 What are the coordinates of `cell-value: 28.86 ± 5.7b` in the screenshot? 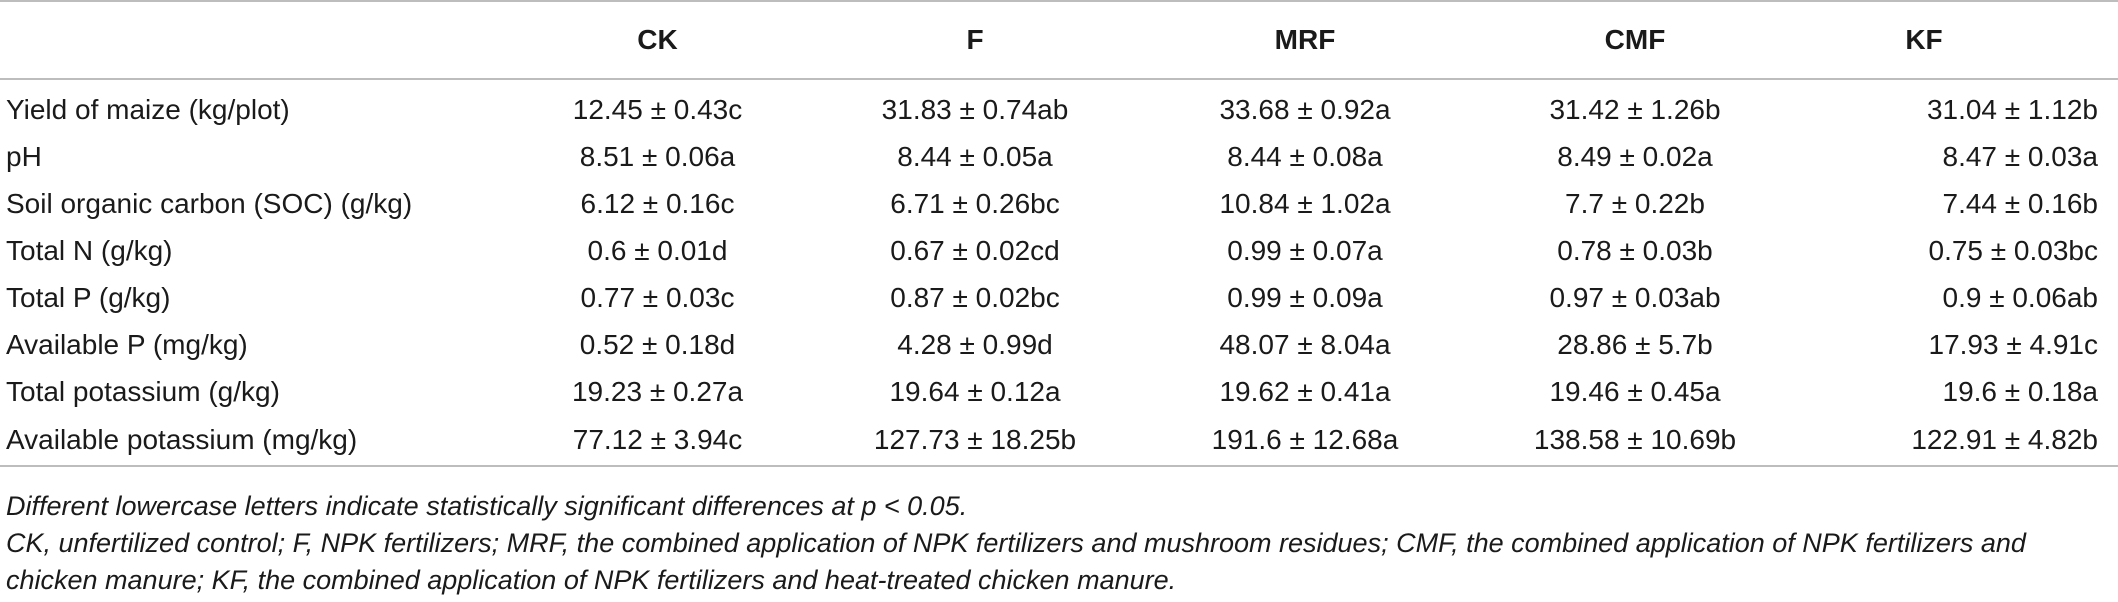 It's located at (1635, 344).